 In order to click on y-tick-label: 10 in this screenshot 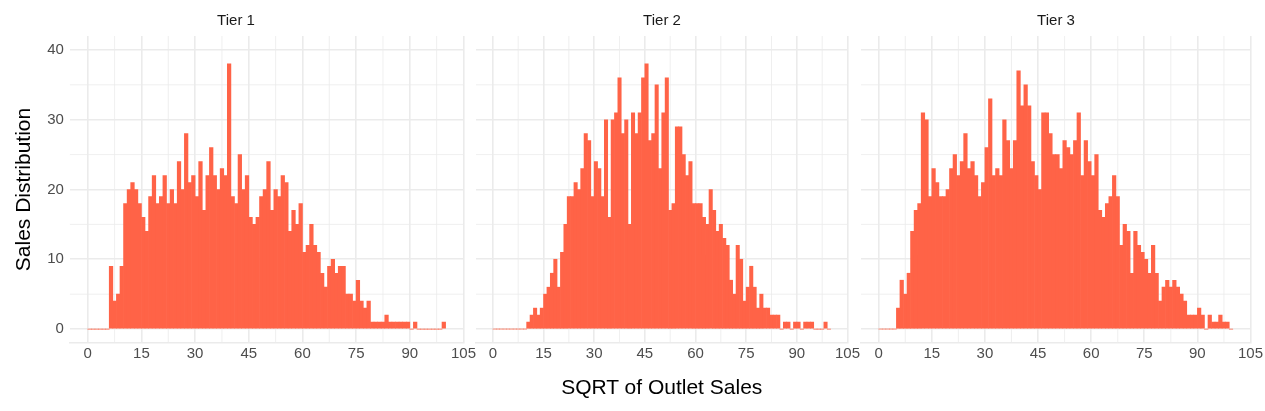, I will do `click(55, 258)`.